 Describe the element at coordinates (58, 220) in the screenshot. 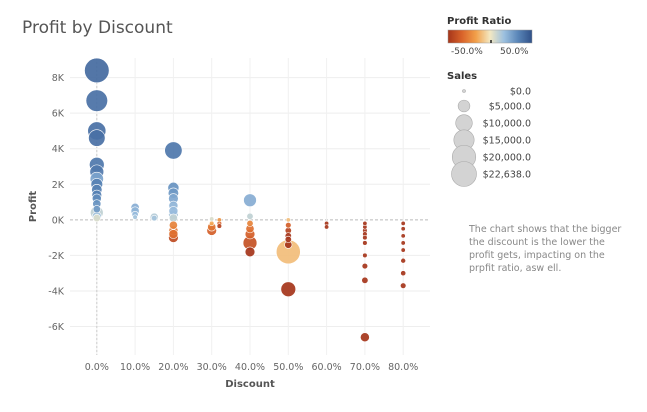

I see `y-tick-label: 0K` at that location.